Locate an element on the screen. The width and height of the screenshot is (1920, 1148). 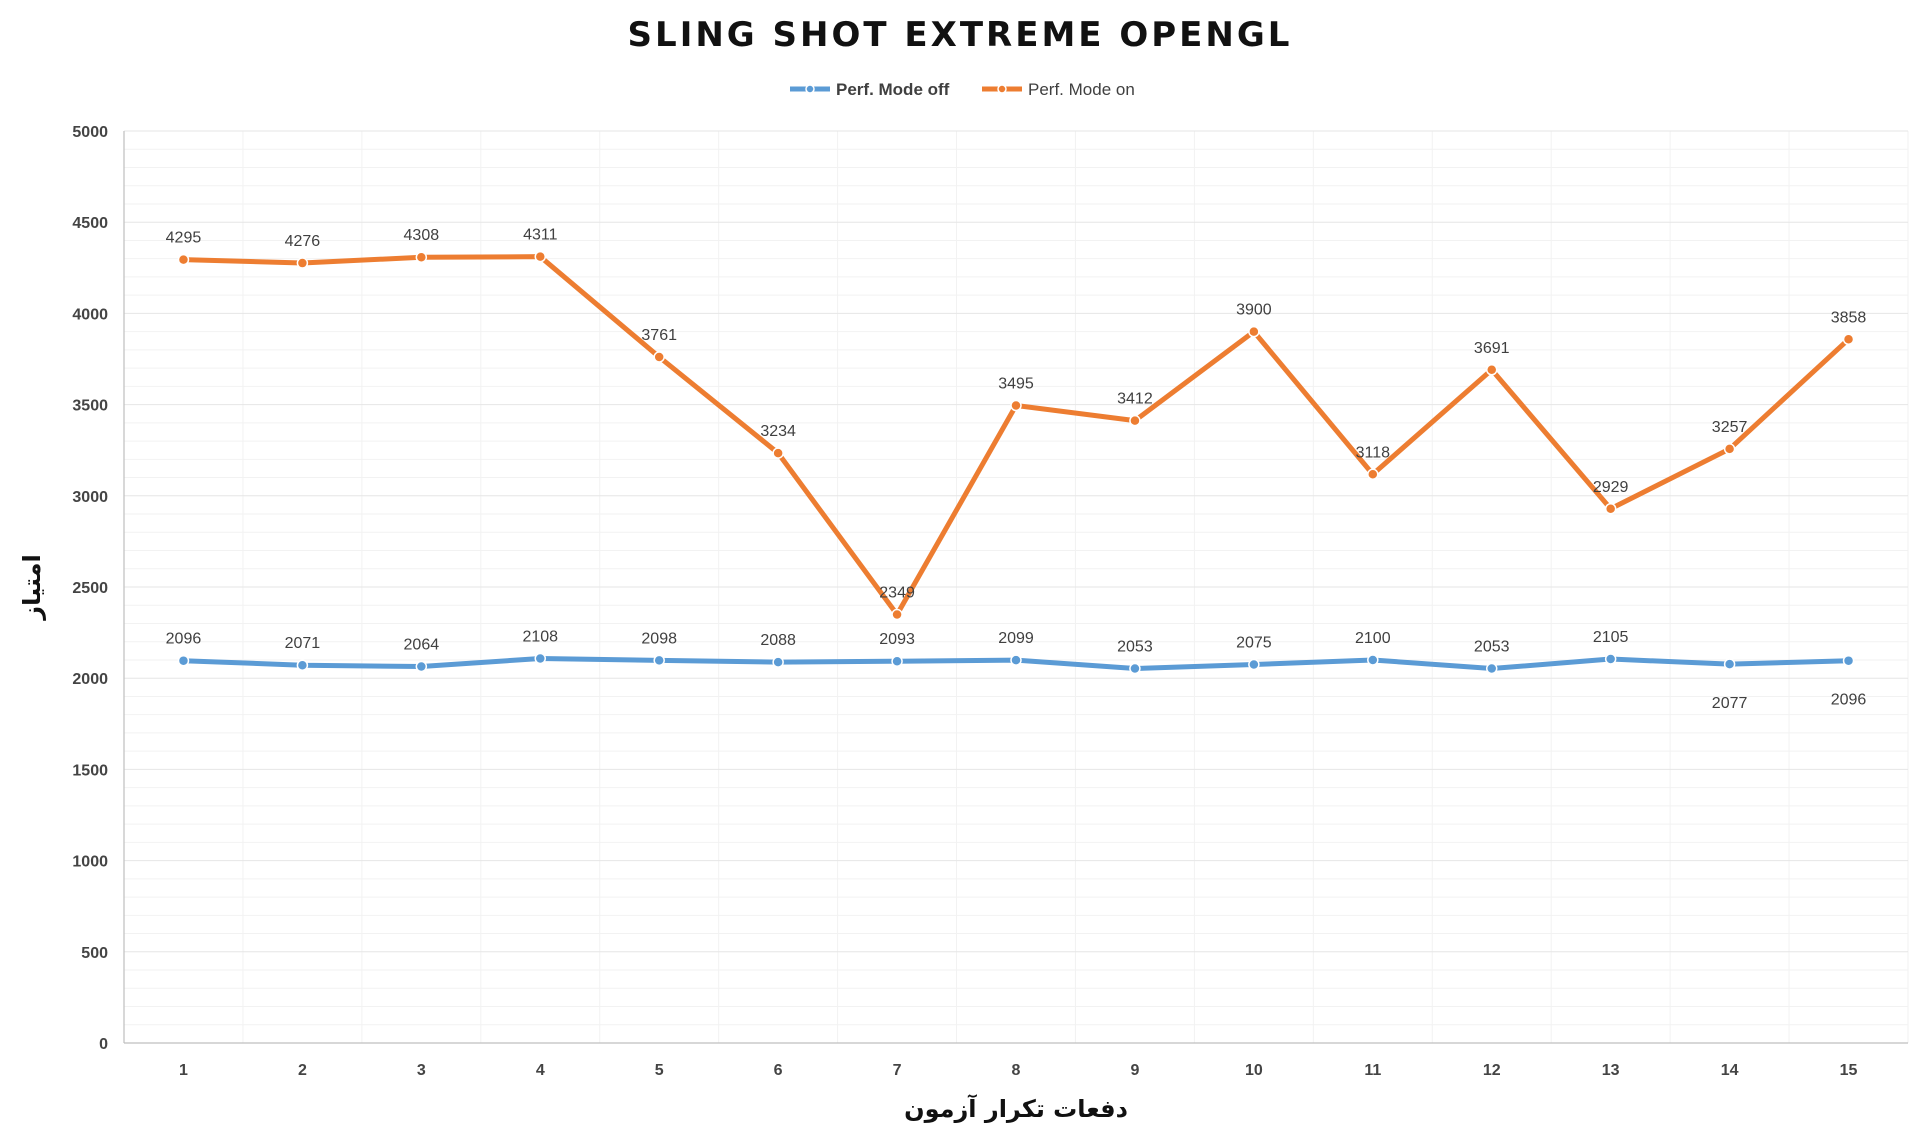
y-axis-title: امتیاز is located at coordinates (32, 587).